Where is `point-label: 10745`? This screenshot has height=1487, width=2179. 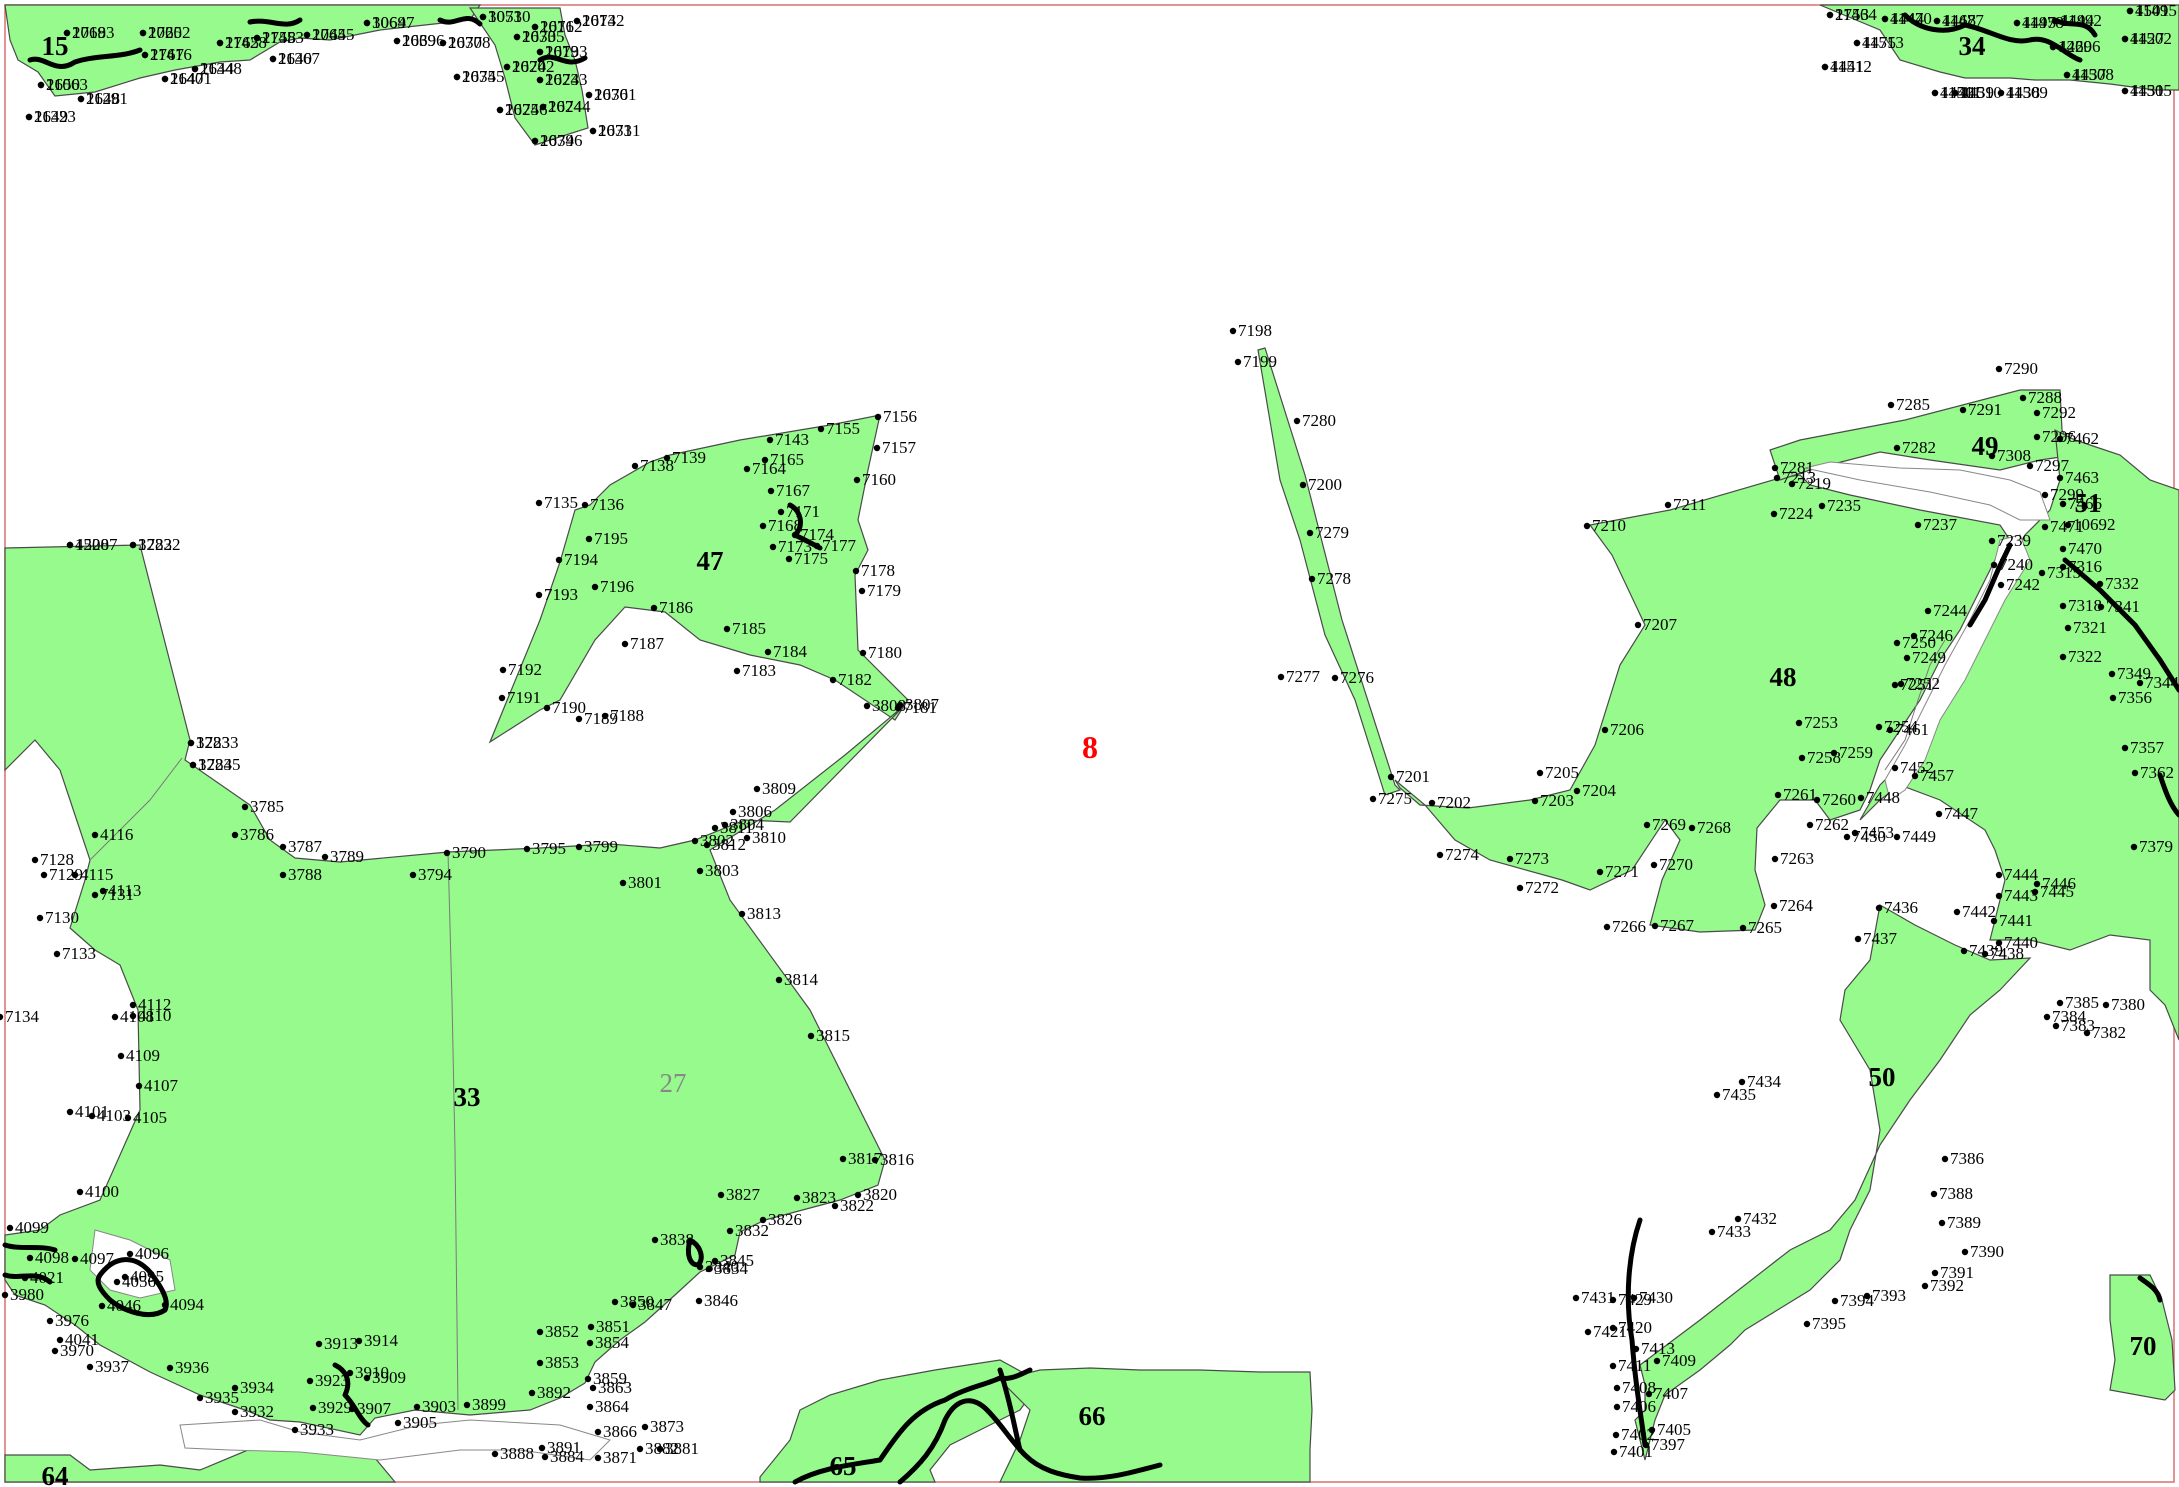 point-label: 10745 is located at coordinates (483, 76).